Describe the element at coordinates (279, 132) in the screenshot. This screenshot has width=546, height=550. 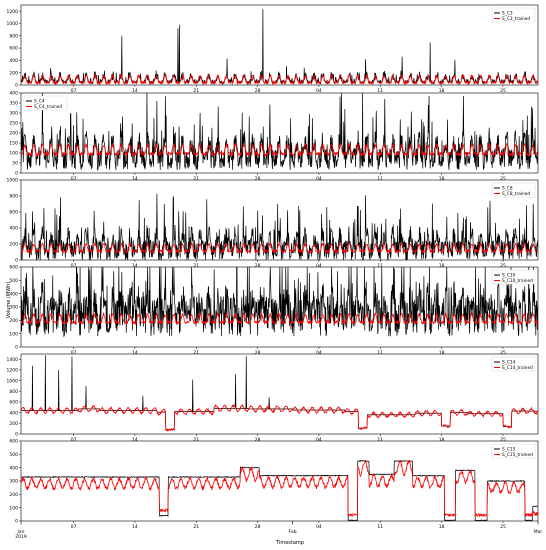
I see `series-line-actual` at that location.